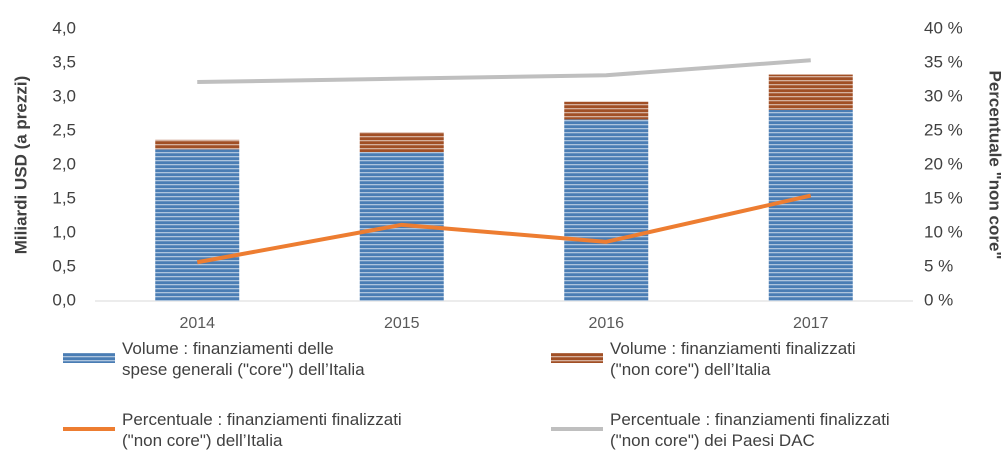  I want to click on y2-tick-label: 5 %, so click(938, 265).